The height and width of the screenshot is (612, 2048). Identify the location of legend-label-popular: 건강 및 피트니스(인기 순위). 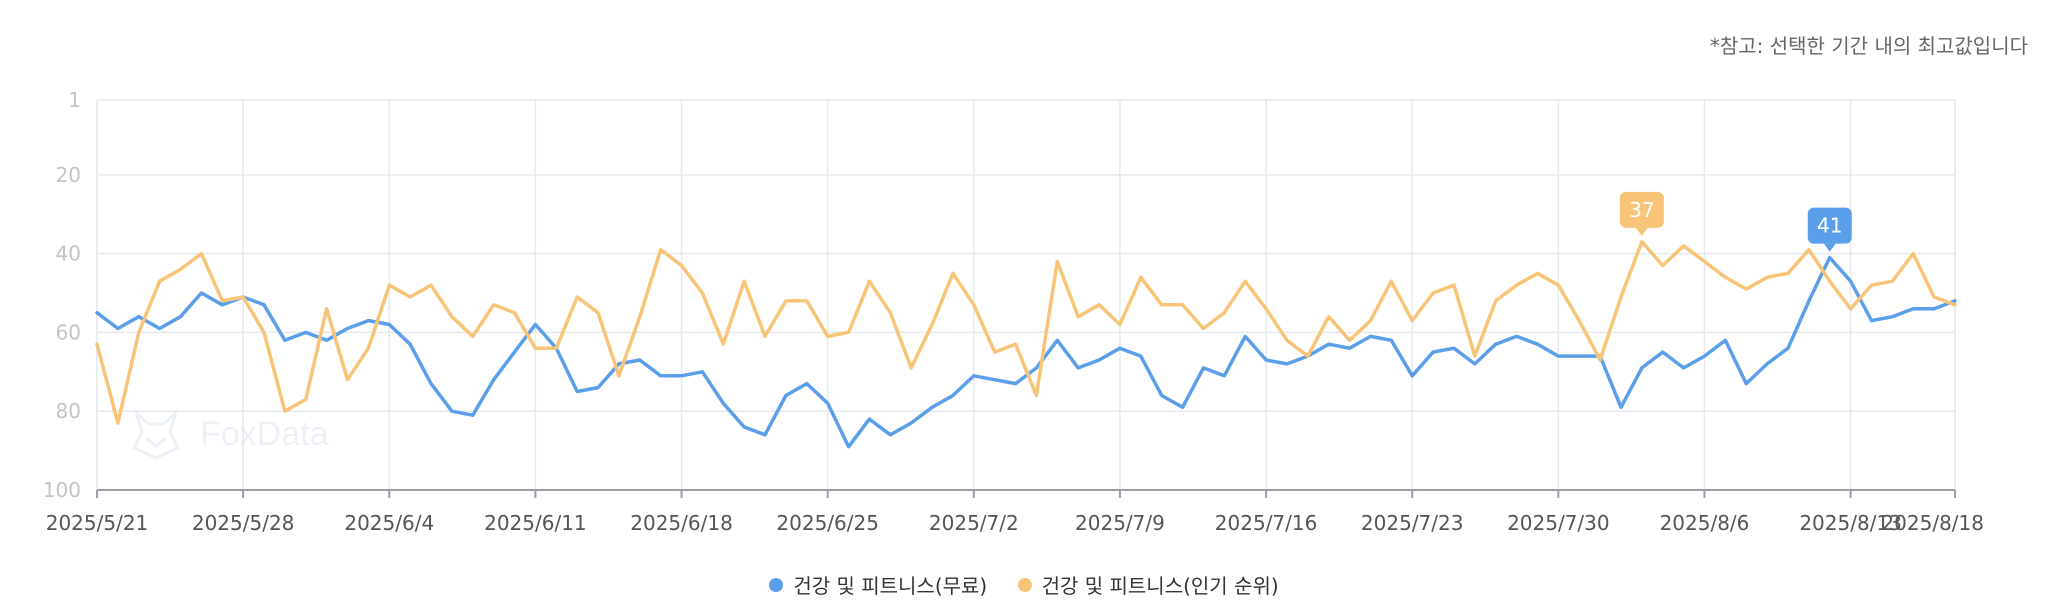
(1160, 586).